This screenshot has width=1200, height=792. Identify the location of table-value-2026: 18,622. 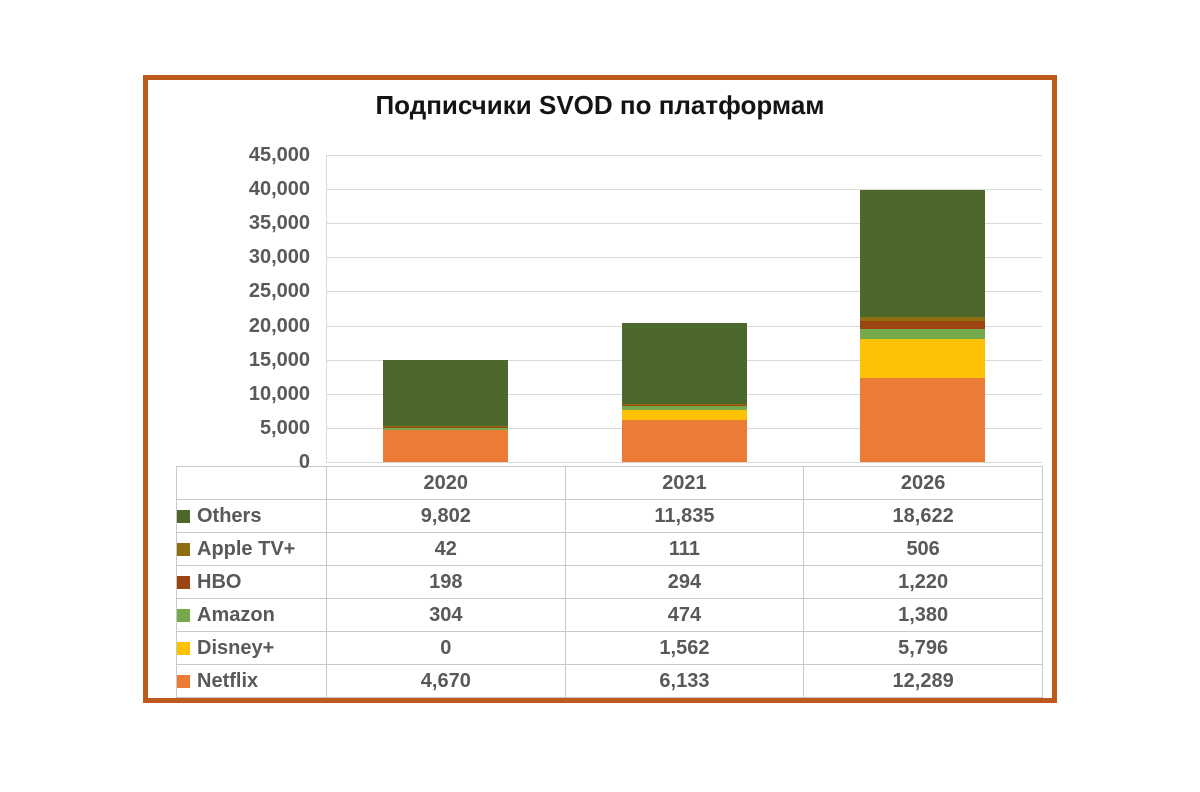
(923, 516).